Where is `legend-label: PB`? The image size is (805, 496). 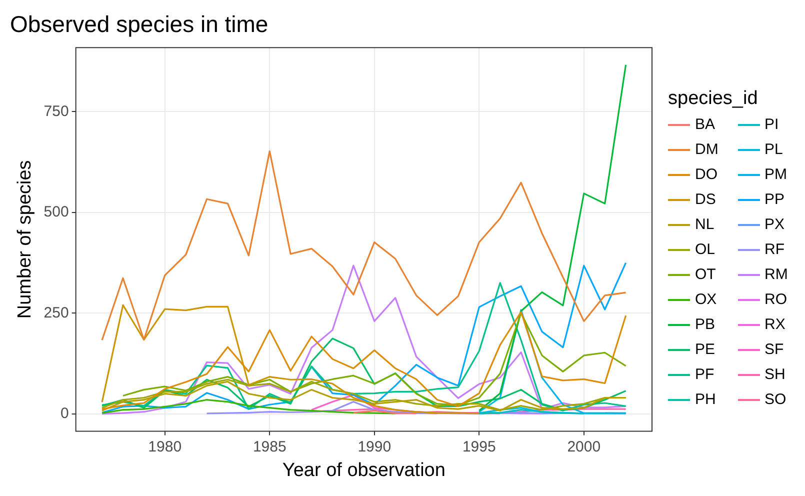 legend-label: PB is located at coordinates (705, 324).